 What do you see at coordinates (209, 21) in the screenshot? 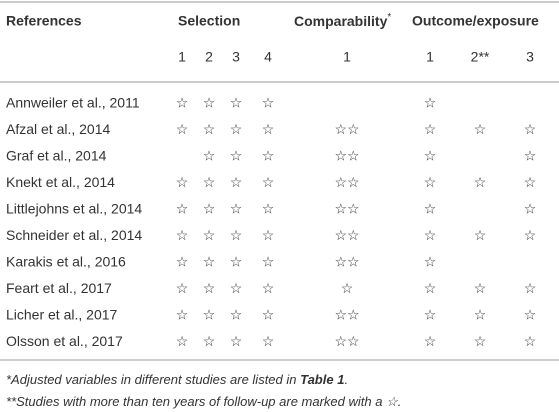
I see `header-cell: Selection` at bounding box center [209, 21].